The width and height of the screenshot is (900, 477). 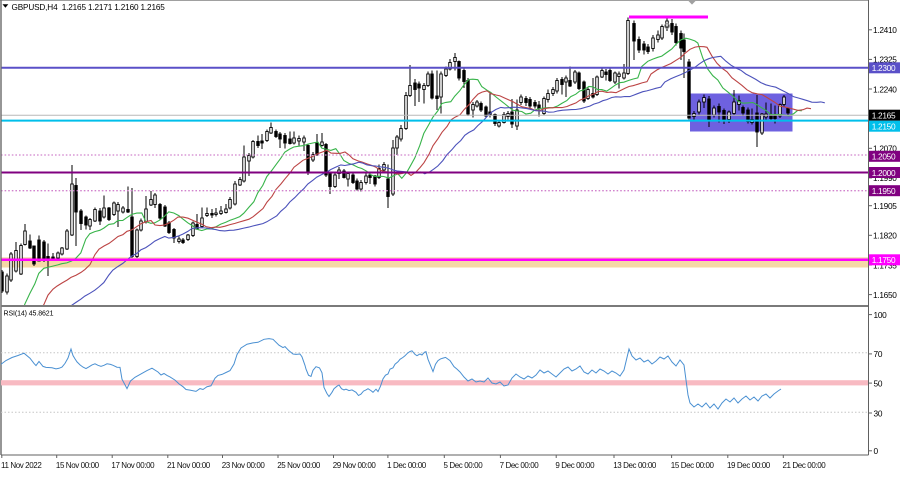 I want to click on svg-text: 70, so click(x=878, y=354).